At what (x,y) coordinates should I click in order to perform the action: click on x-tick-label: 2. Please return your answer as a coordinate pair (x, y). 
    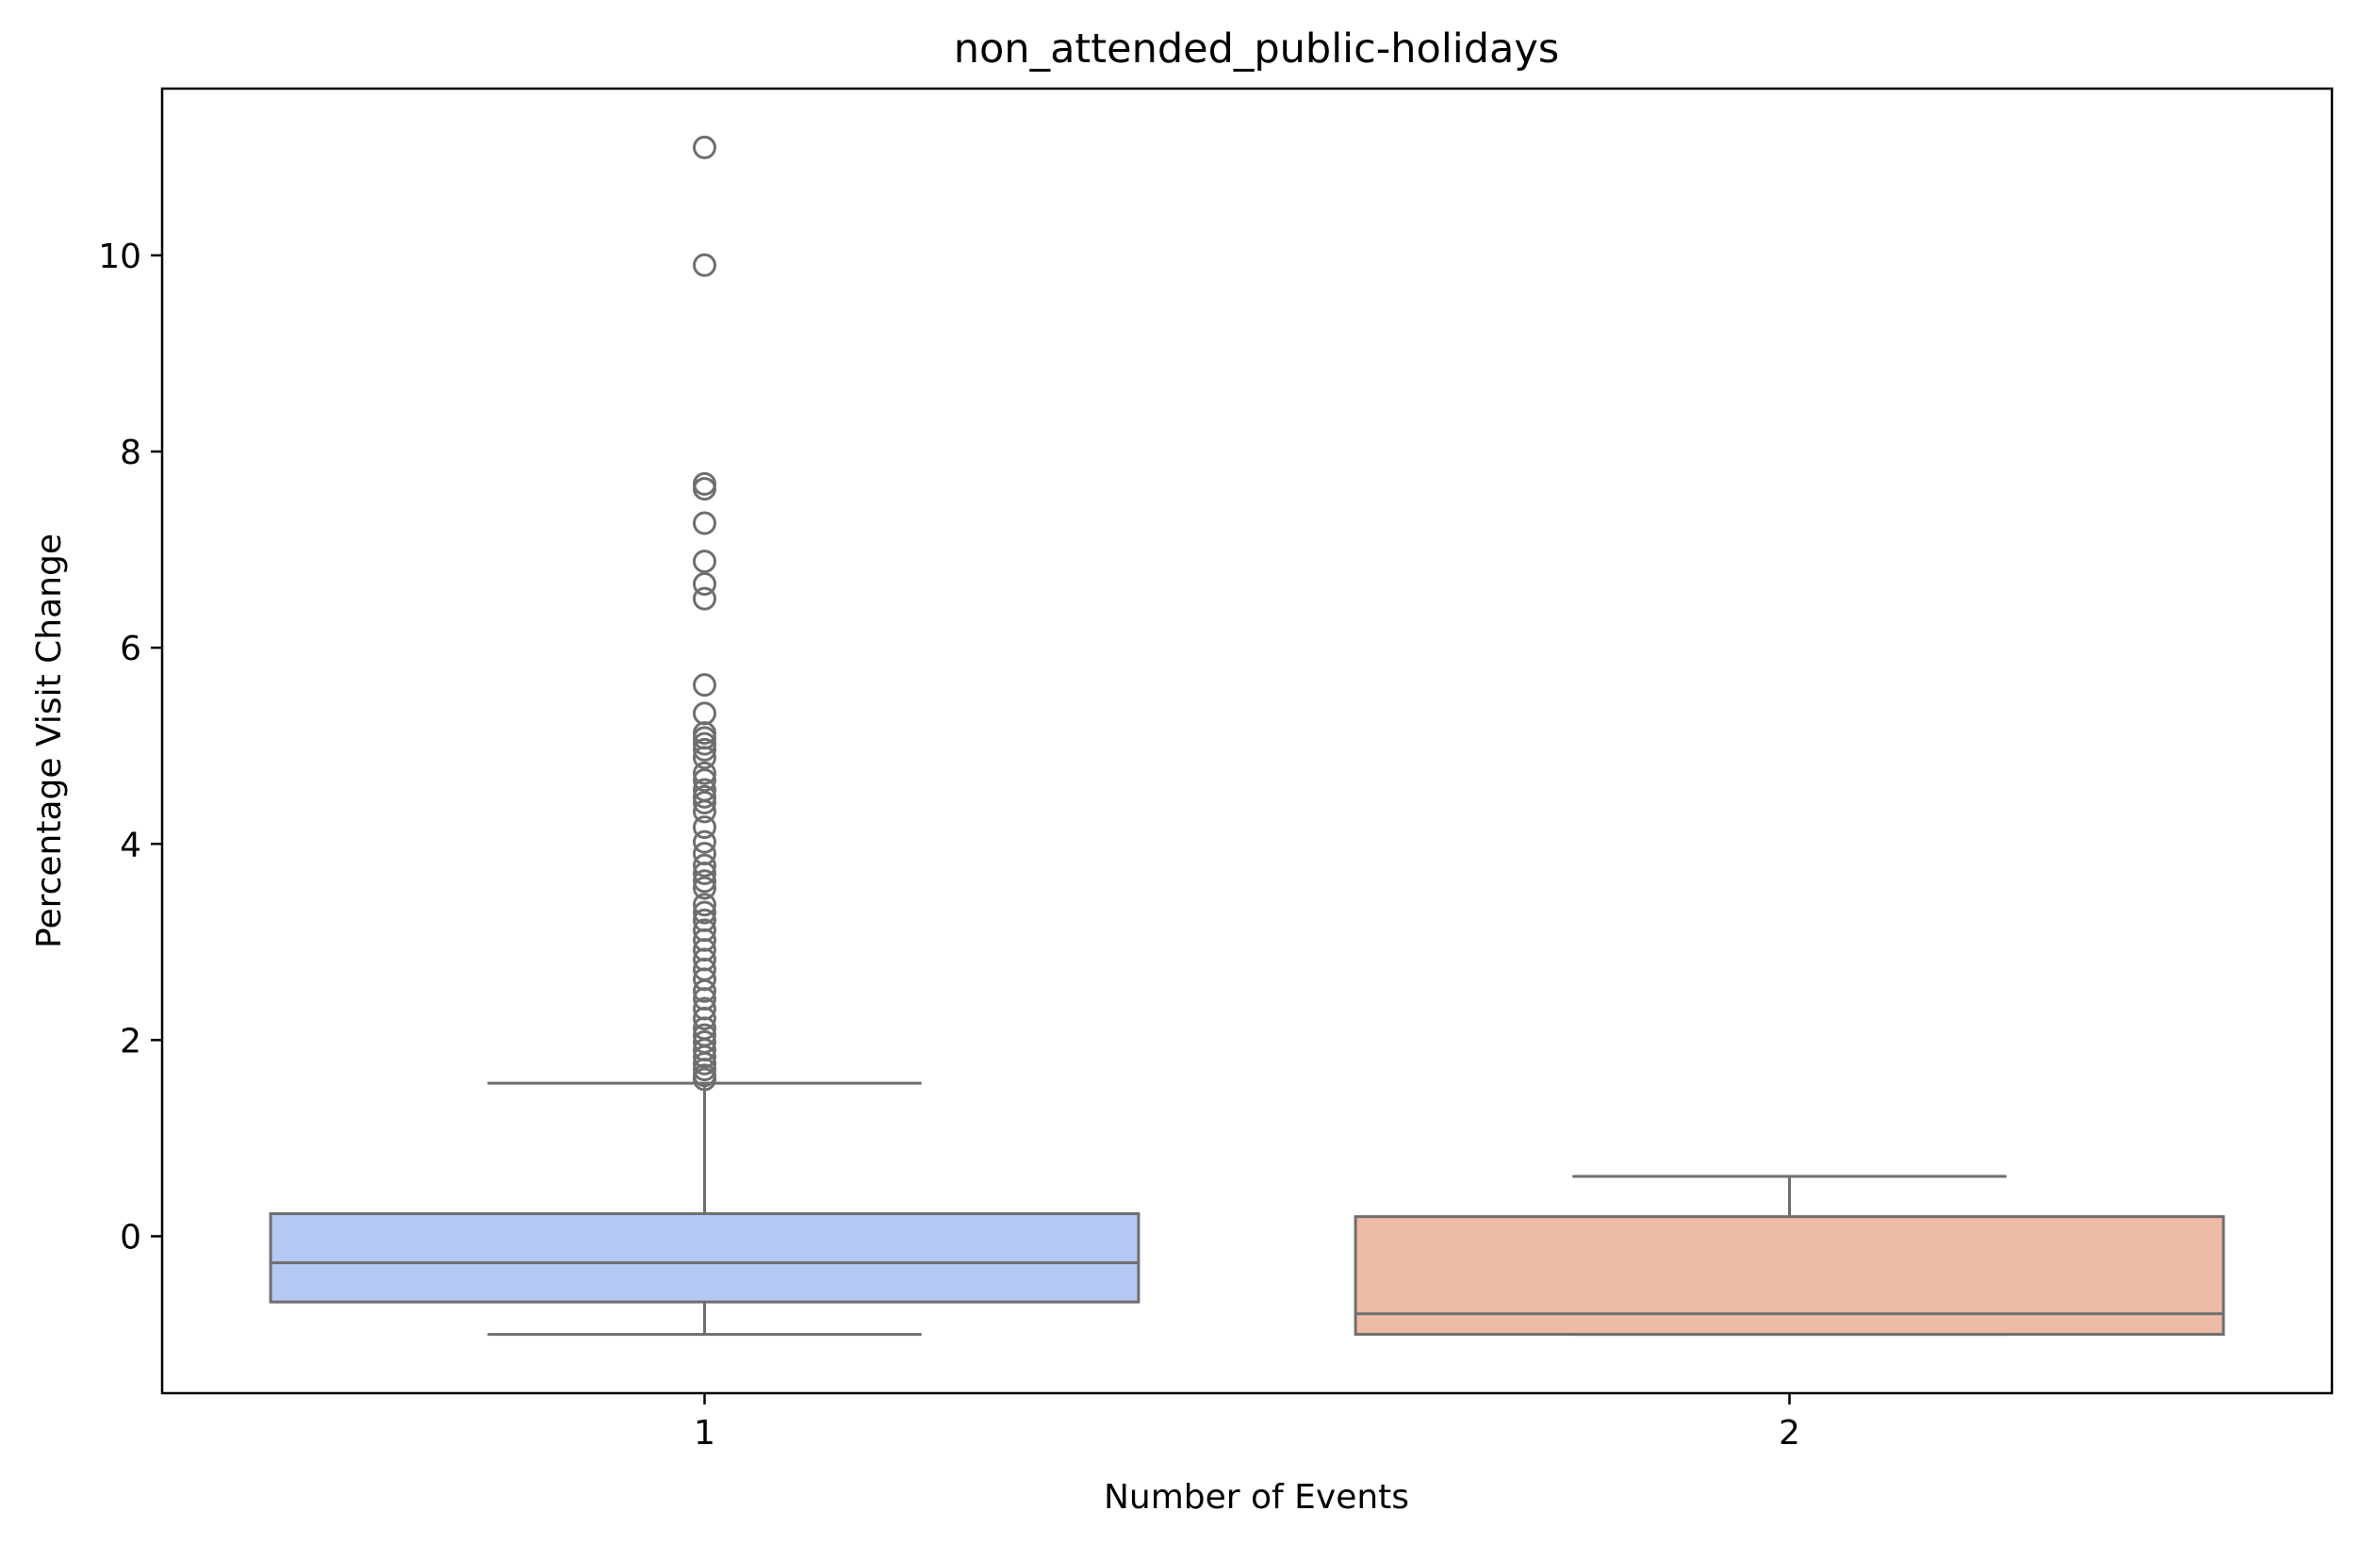
    Looking at the image, I should click on (1789, 1433).